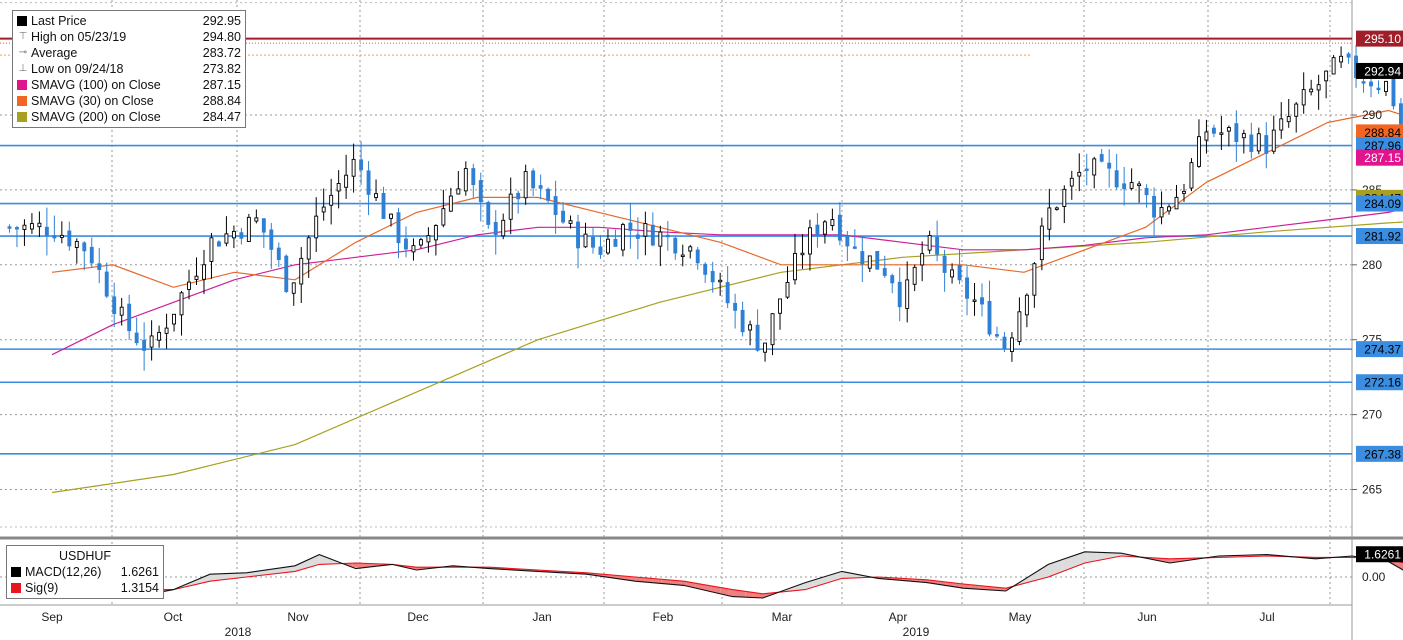 The image size is (1403, 640). What do you see at coordinates (1020, 617) in the screenshot?
I see `x-month-label: May` at bounding box center [1020, 617].